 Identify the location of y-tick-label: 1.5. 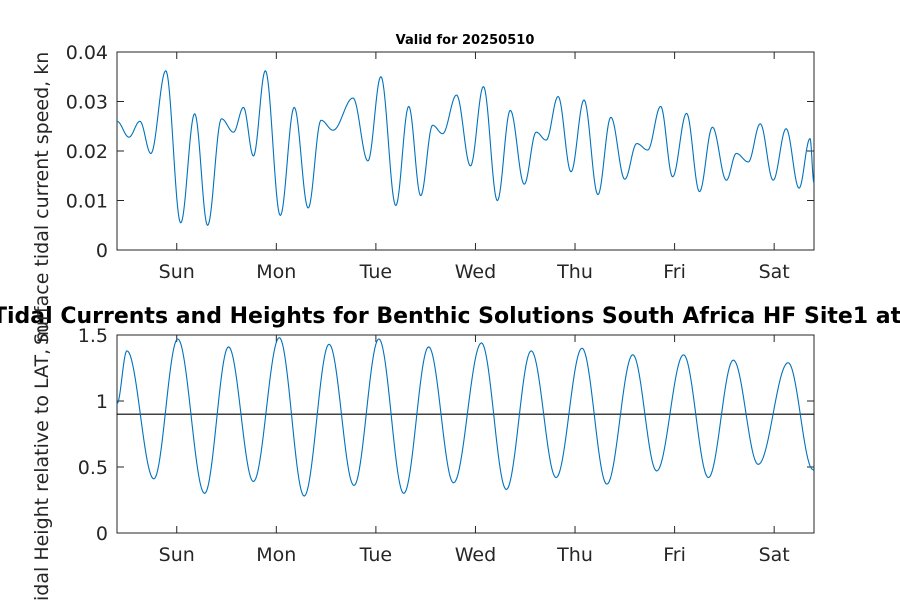
(93, 336).